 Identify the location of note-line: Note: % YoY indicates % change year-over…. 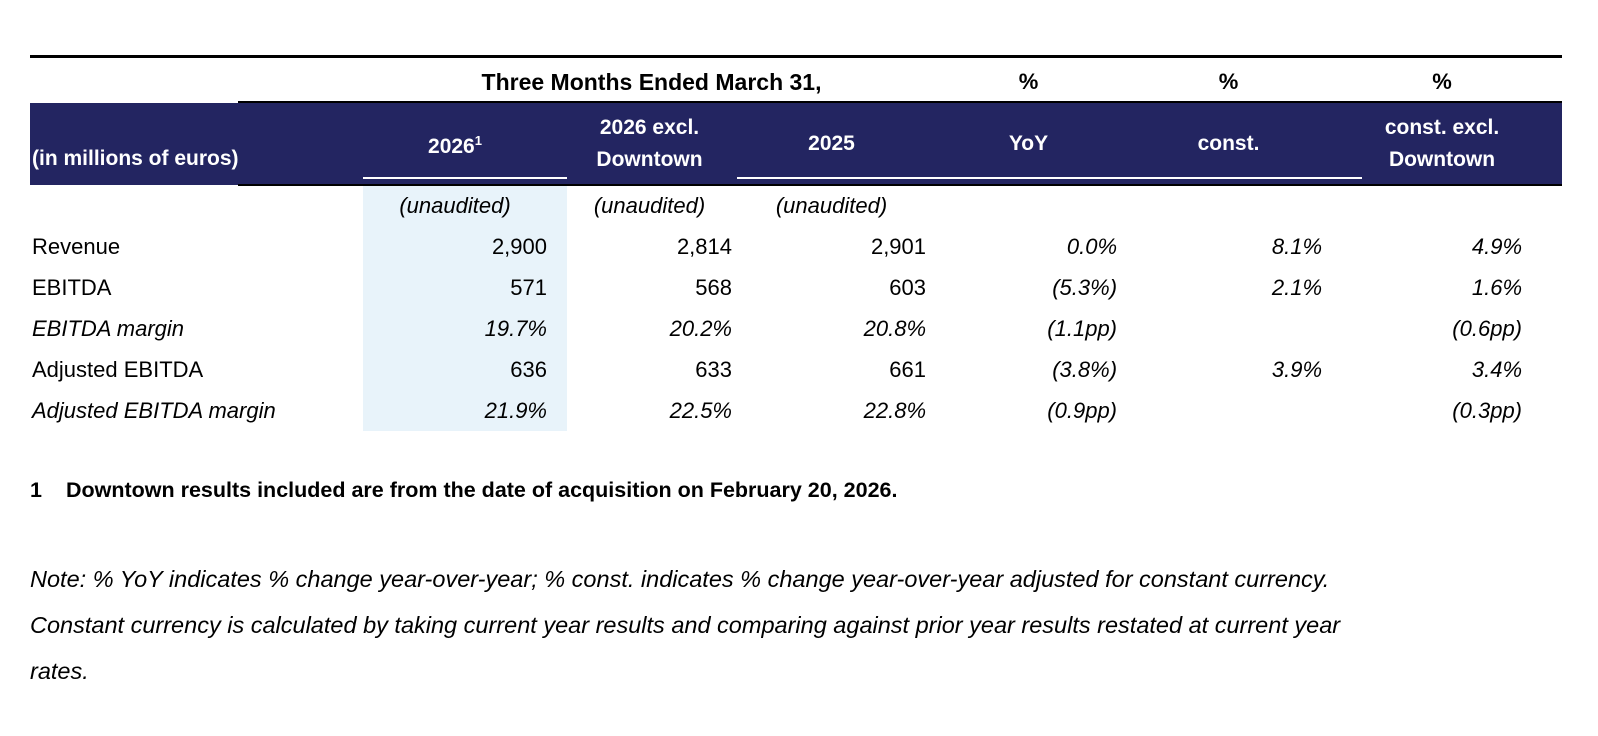
(680, 579).